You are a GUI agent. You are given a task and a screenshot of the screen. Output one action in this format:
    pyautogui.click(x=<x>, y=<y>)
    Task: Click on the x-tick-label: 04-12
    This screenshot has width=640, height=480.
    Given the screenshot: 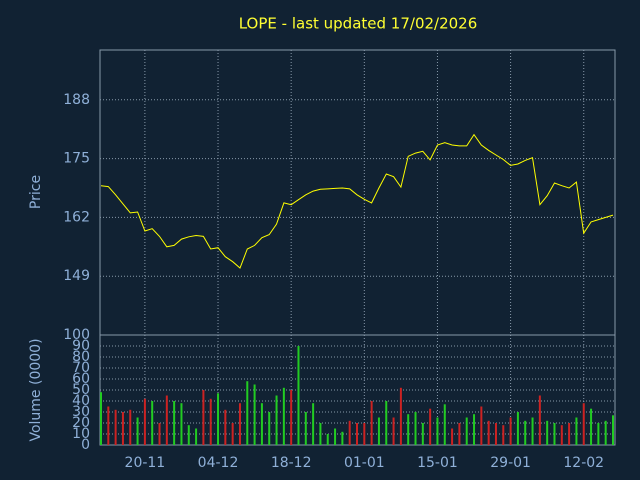 What is the action you would take?
    pyautogui.click(x=218, y=463)
    